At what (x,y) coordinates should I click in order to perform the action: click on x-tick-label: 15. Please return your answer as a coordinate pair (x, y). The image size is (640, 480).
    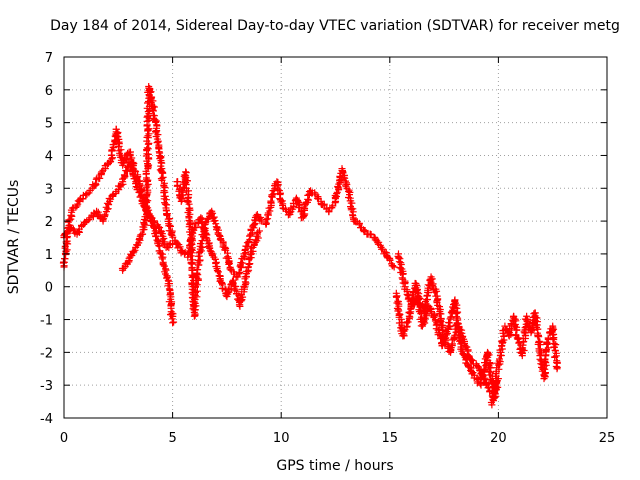
    Looking at the image, I should click on (390, 438).